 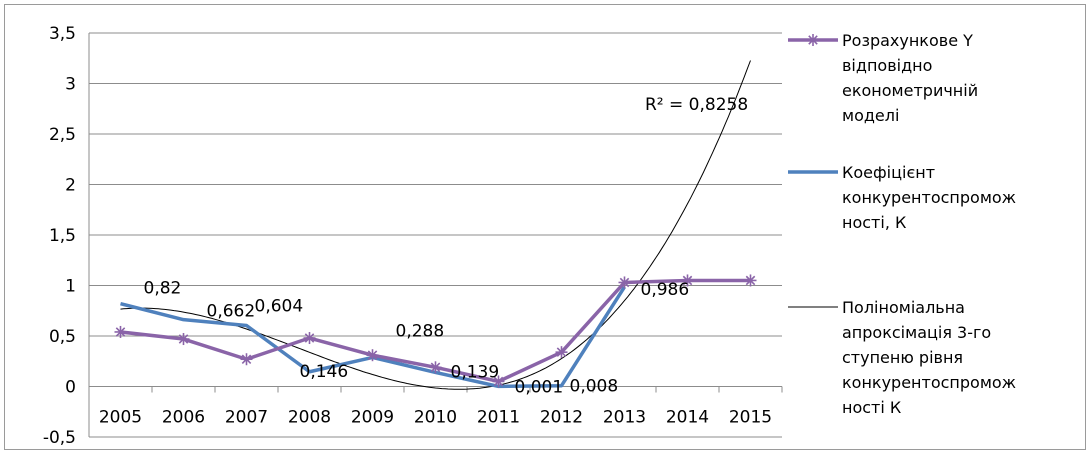 What do you see at coordinates (231, 312) in the screenshot?
I see `data-label: 0,662` at bounding box center [231, 312].